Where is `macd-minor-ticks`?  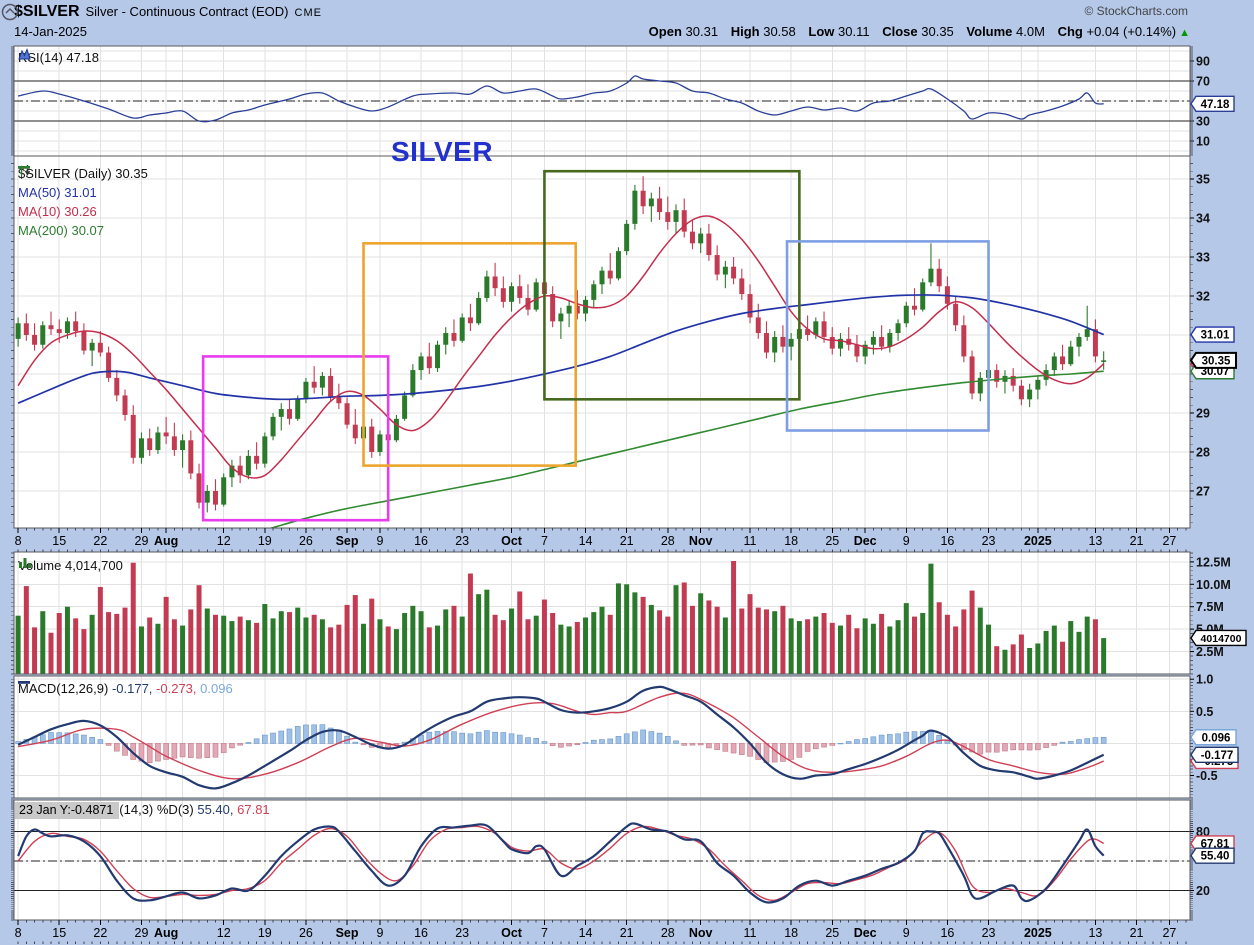 macd-minor-ticks is located at coordinates (602, 738).